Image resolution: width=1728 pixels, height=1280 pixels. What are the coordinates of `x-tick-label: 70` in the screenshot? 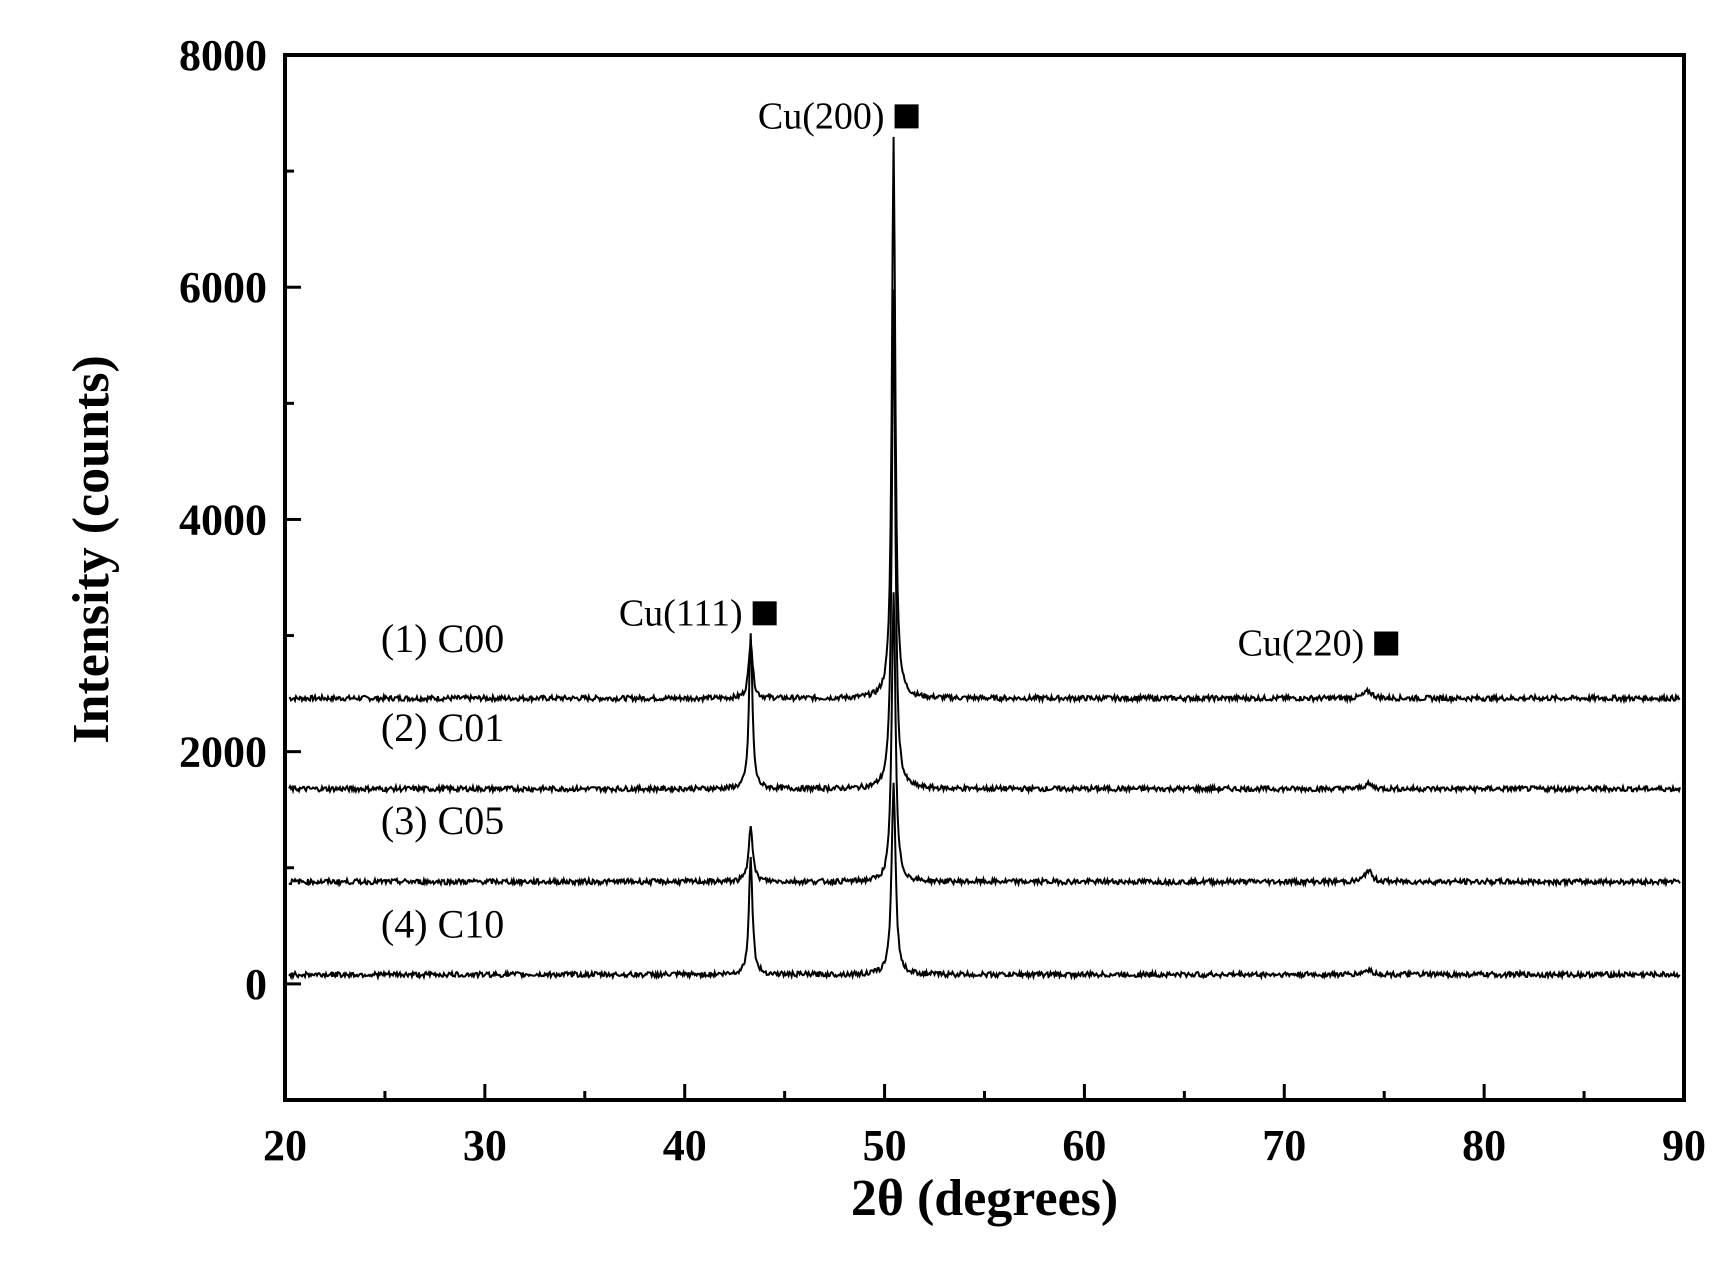 It's located at (1284, 1145).